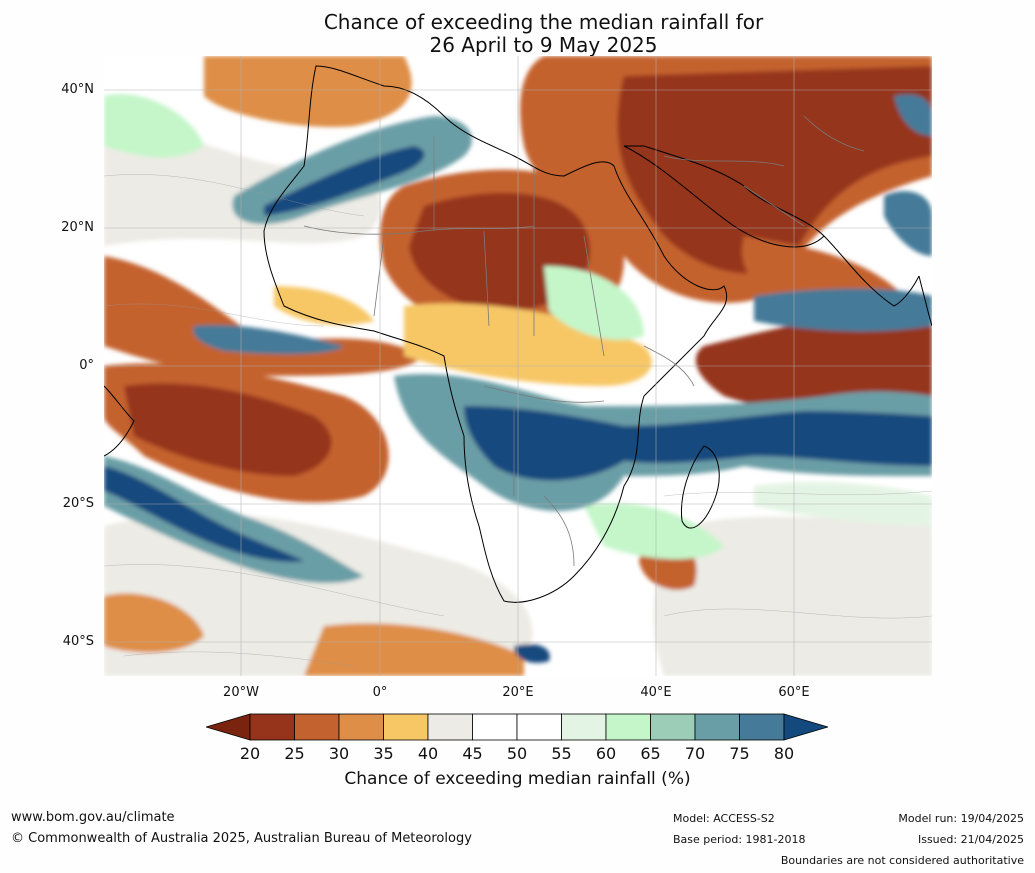 This screenshot has width=1035, height=873. Describe the element at coordinates (794, 692) in the screenshot. I see `lon-label-60e: 60°E` at that location.